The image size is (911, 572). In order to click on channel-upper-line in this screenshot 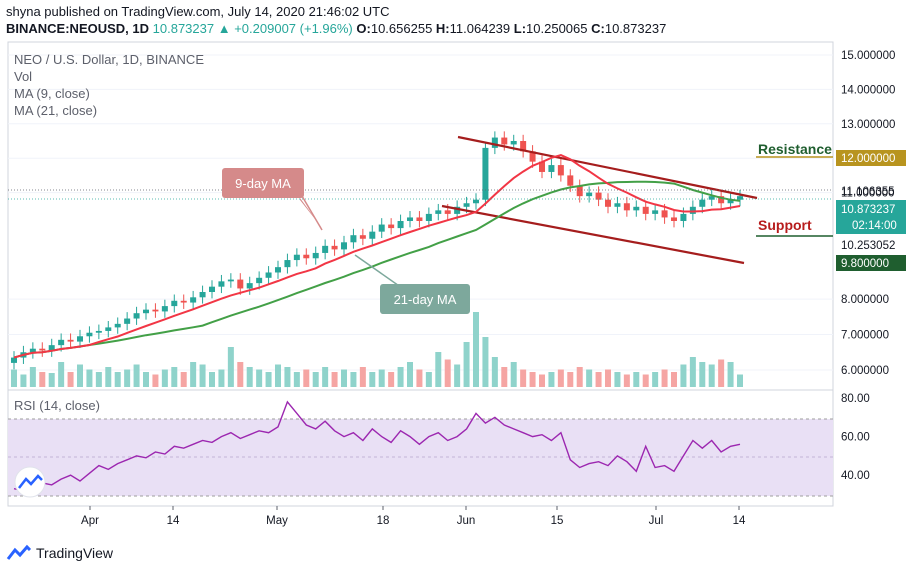, I will do `click(607, 167)`.